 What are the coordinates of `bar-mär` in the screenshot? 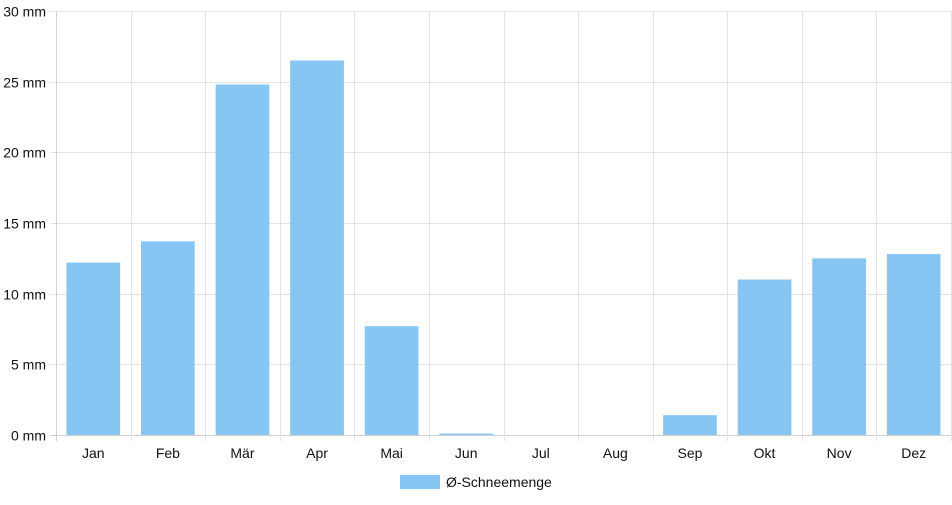 It's located at (242, 259).